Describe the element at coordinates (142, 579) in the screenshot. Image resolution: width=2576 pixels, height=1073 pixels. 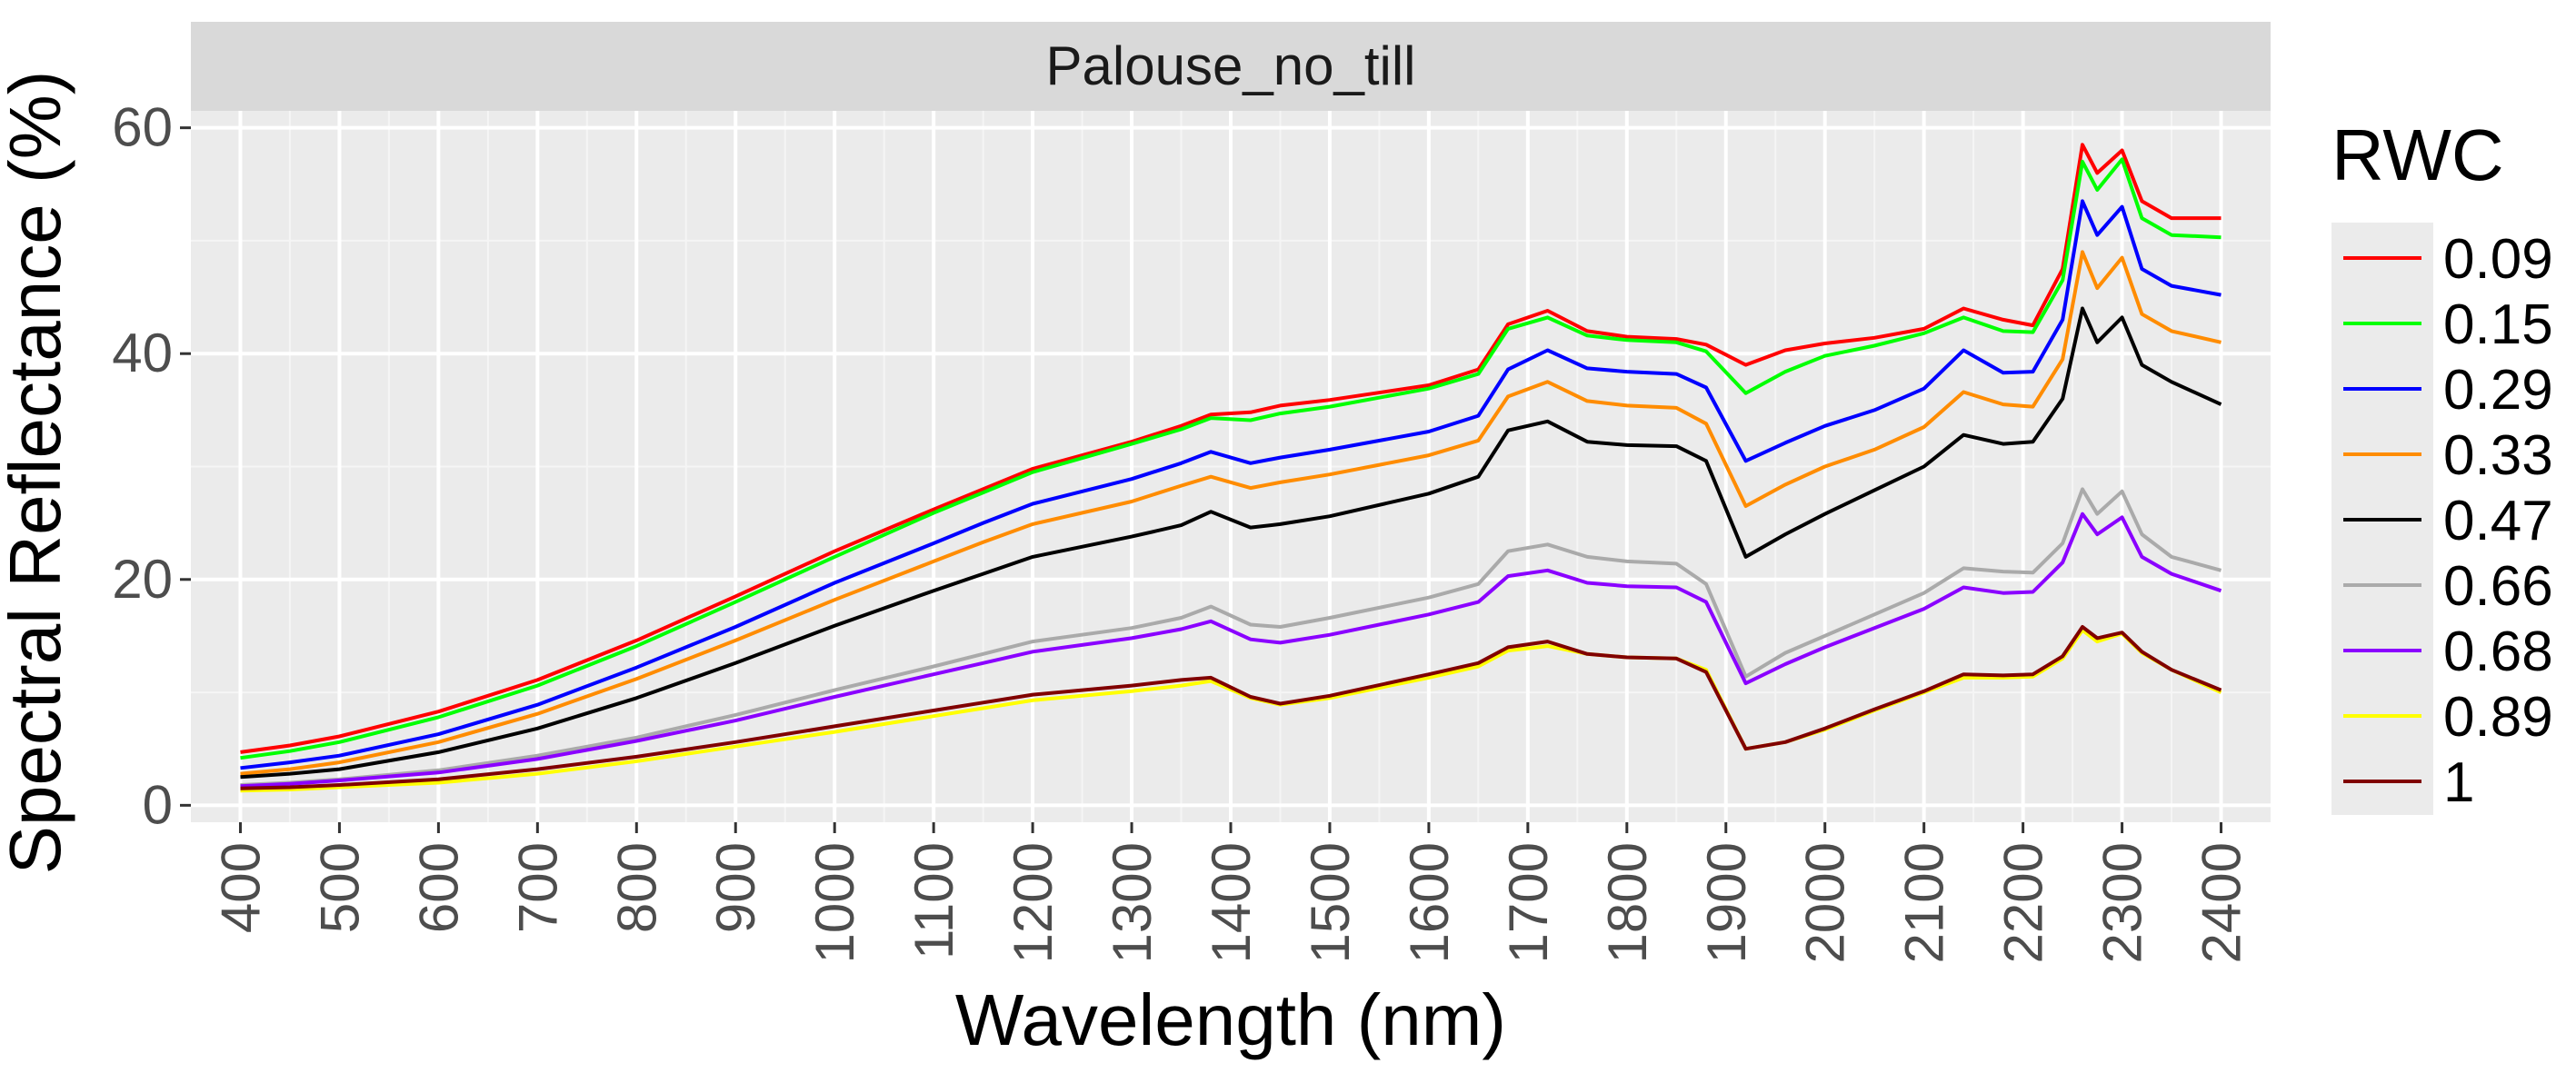
I see `y-tick-label: 20` at that location.